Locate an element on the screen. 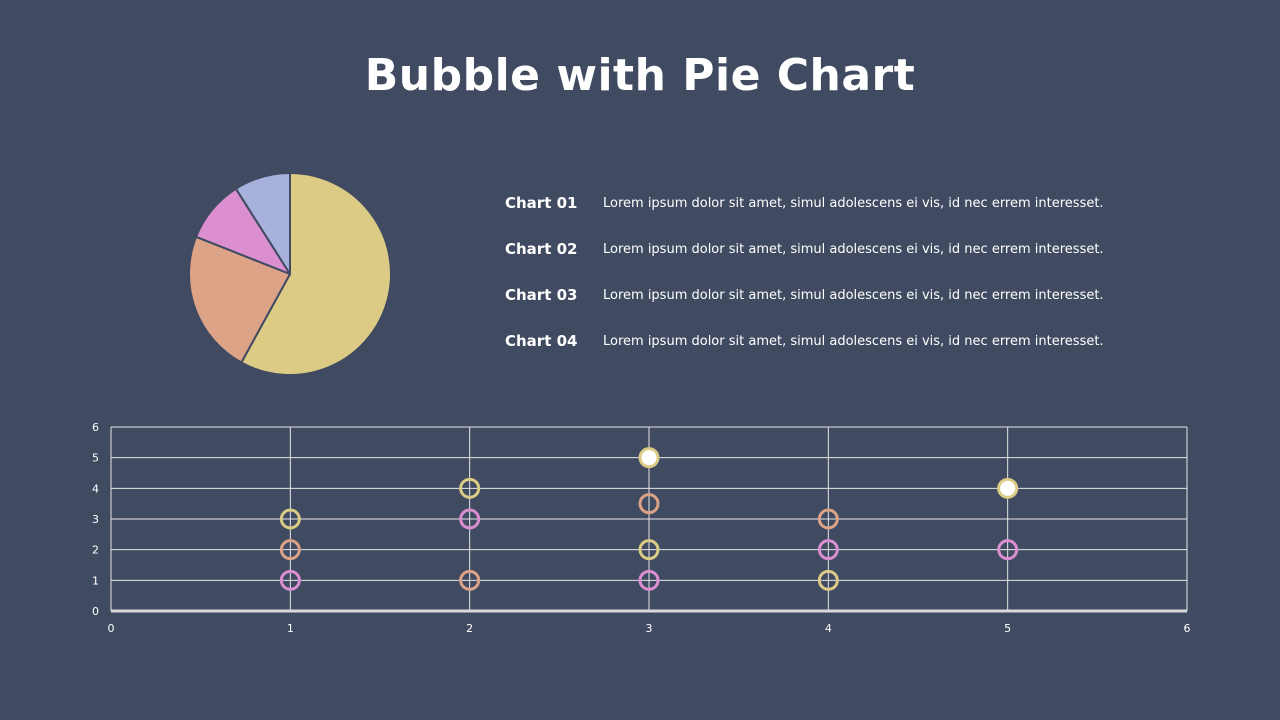  x-tick-label: 5 is located at coordinates (1007, 628).